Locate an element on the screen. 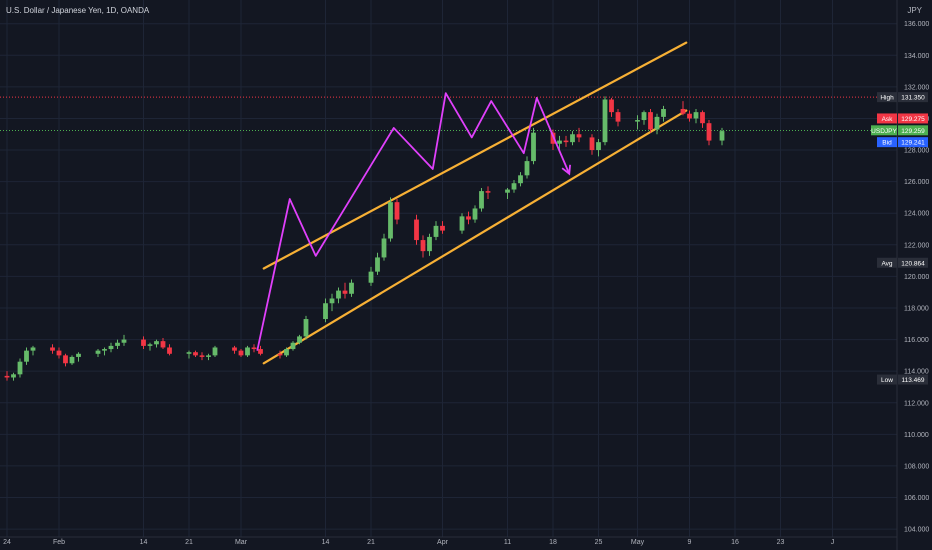 This screenshot has width=932, height=550. zigzag-arrow-head is located at coordinates (566, 170).